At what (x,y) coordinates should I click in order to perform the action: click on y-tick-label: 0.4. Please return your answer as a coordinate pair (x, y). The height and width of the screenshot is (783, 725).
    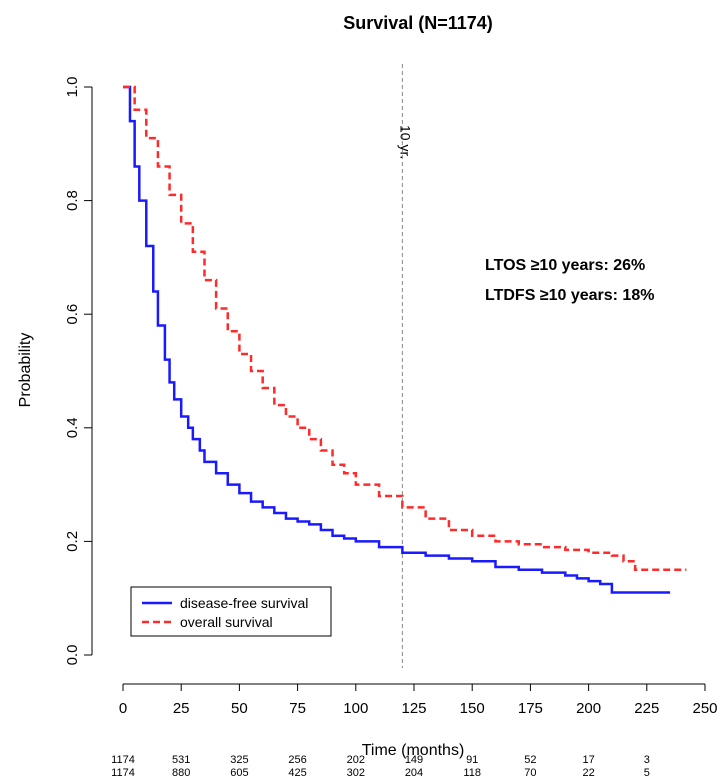
    Looking at the image, I should click on (72, 427).